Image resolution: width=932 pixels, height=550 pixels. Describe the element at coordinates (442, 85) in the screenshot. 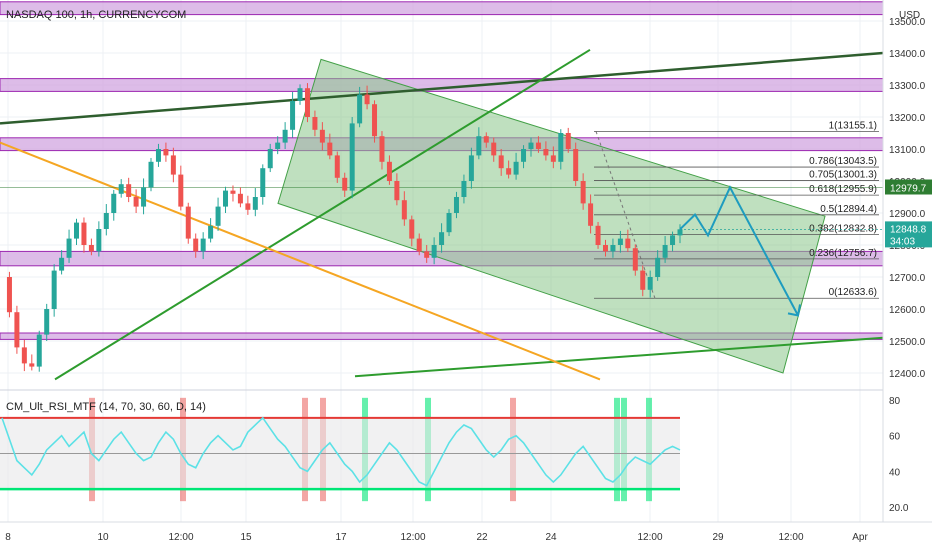

I see `zone-rect` at that location.